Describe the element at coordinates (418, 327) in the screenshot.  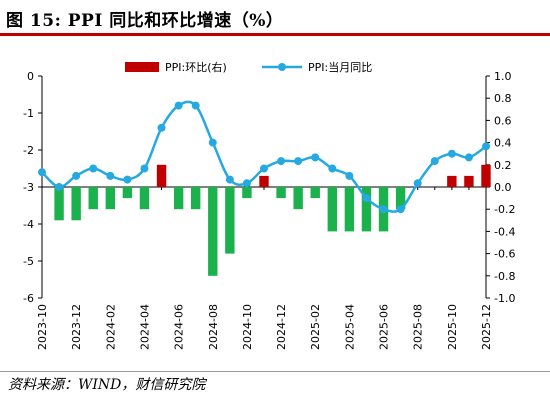
I see `x-tick-label: 2025-08` at that location.